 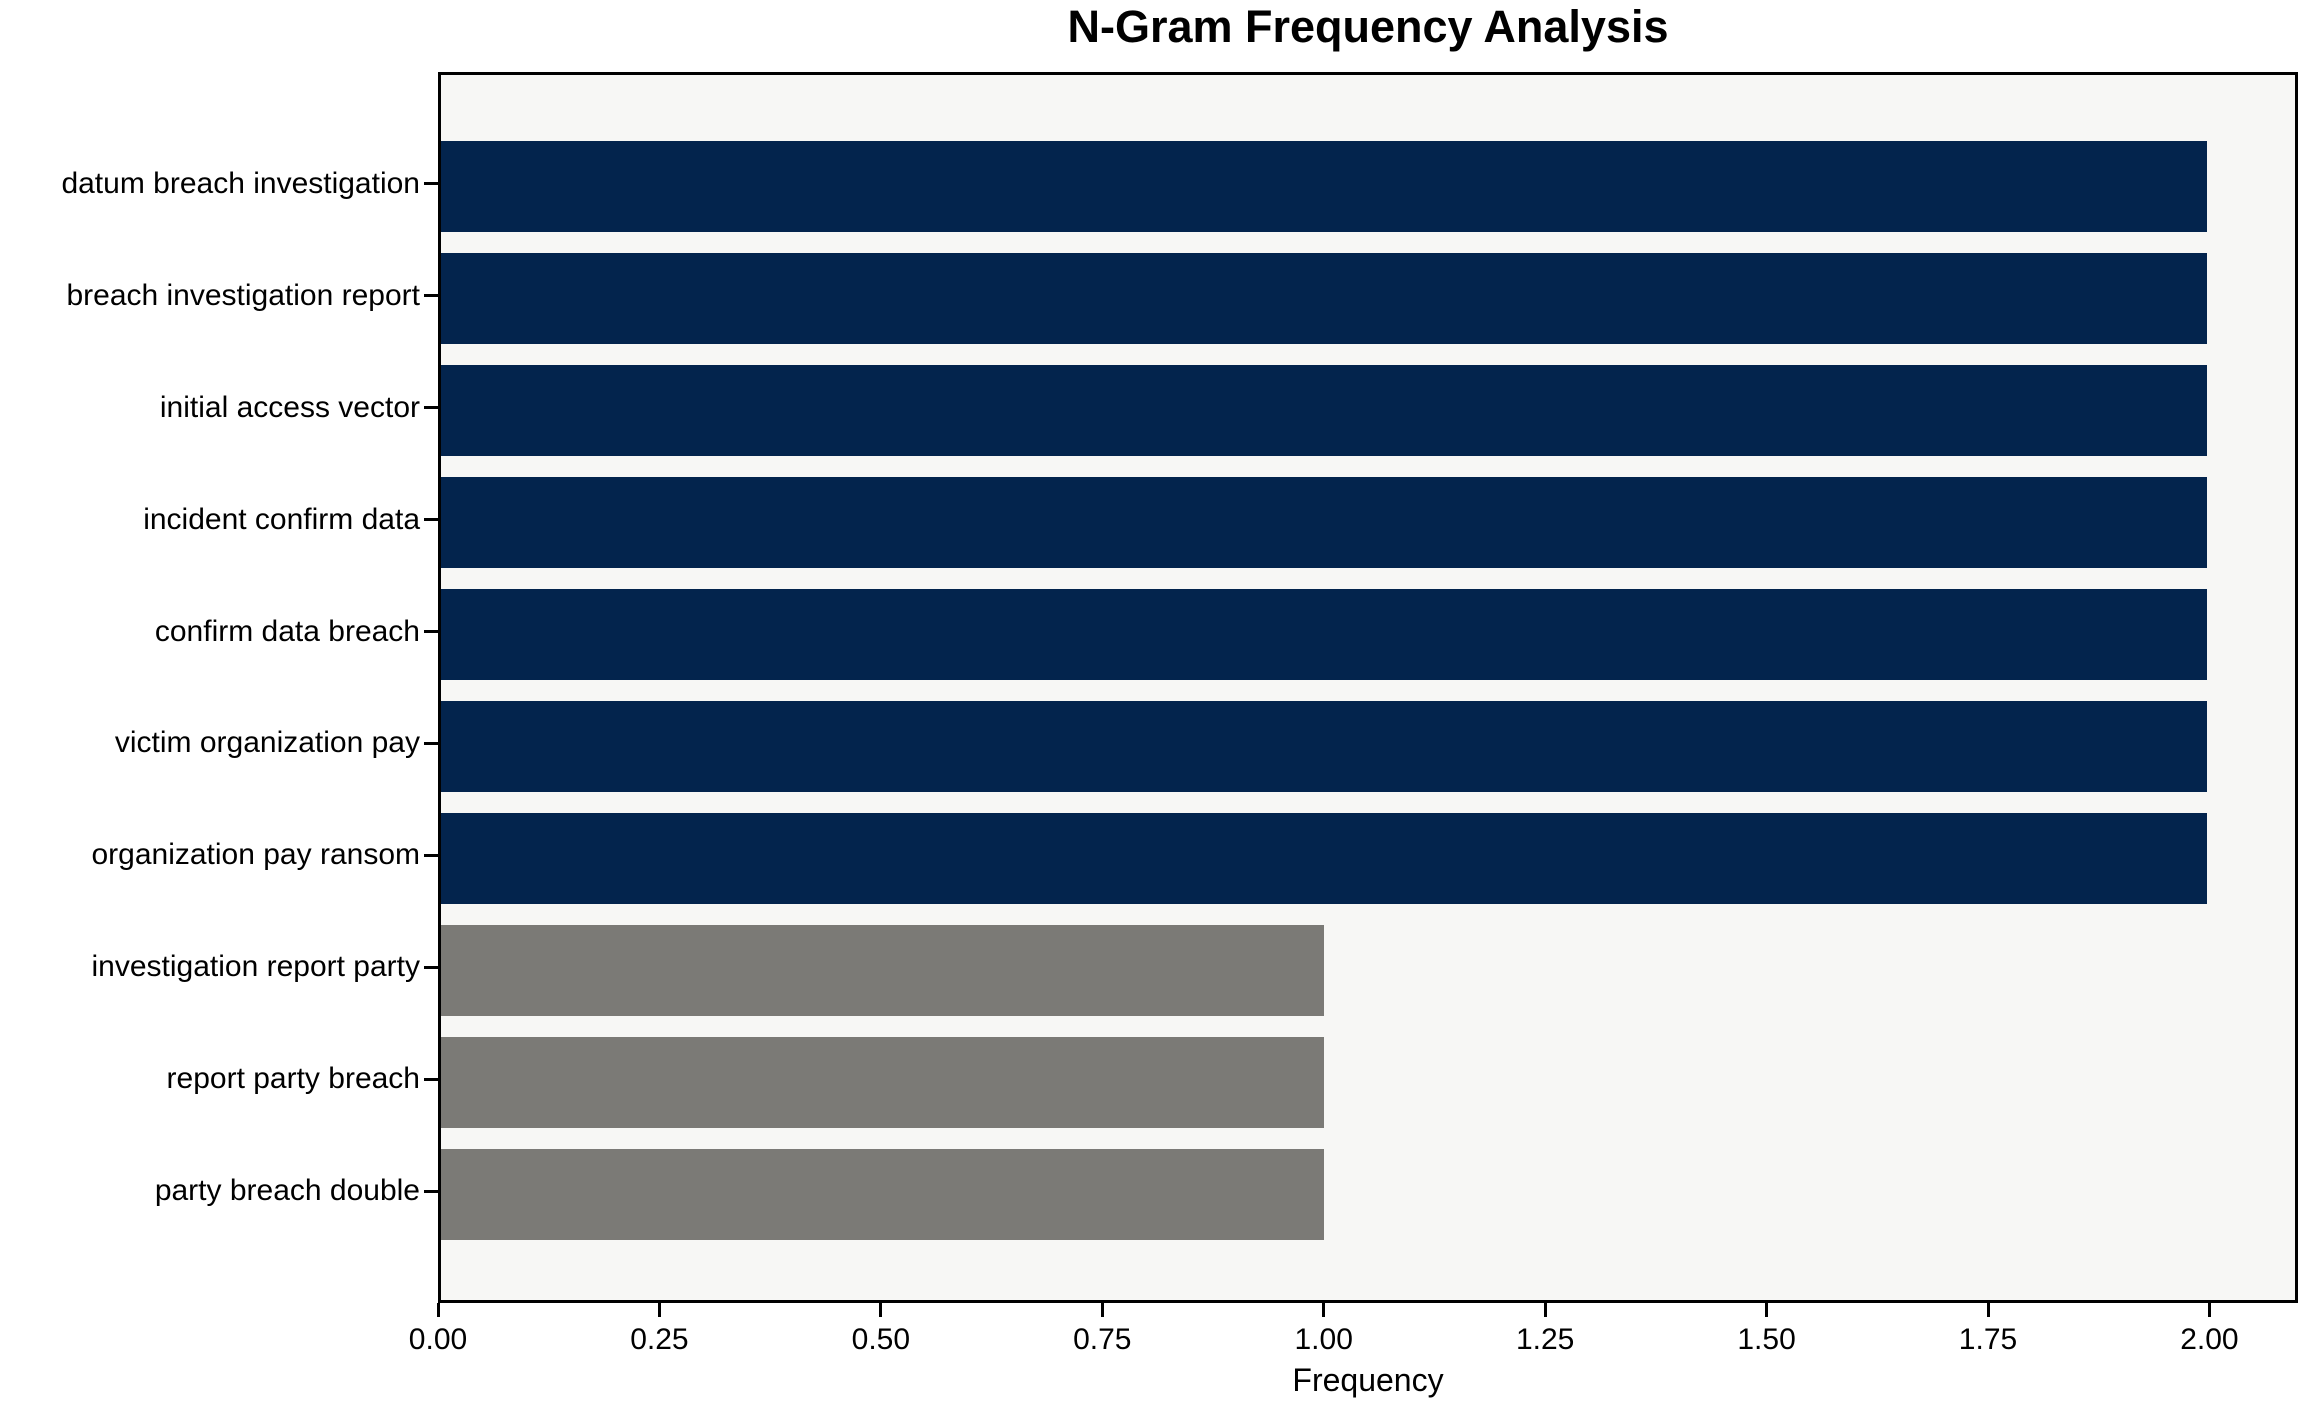 I want to click on x-tick-label: 0.00, so click(x=438, y=1339).